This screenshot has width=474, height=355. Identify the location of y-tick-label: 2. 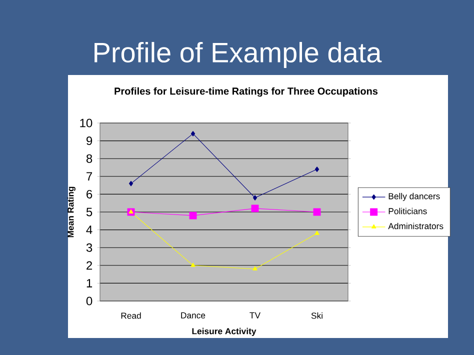
(89, 265).